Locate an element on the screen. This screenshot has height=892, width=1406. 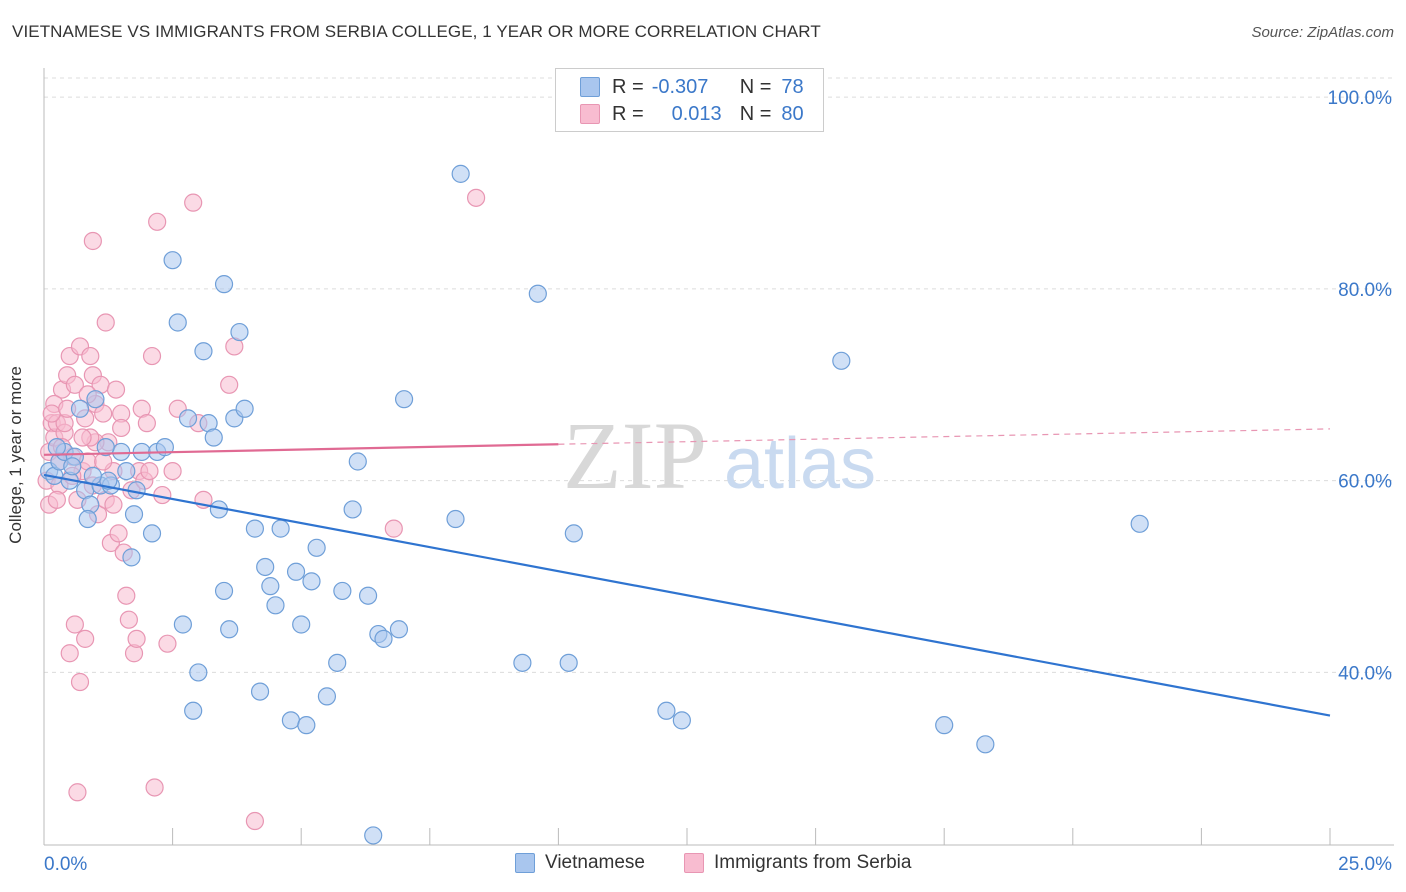
source-label: Source: ZipAtlas.com is located at coordinates (1322, 32).